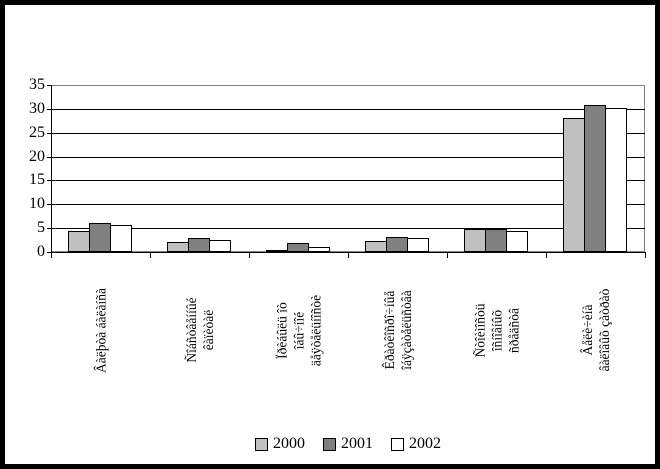 The width and height of the screenshot is (660, 469). I want to click on bar-2002-cat5, so click(516, 241).